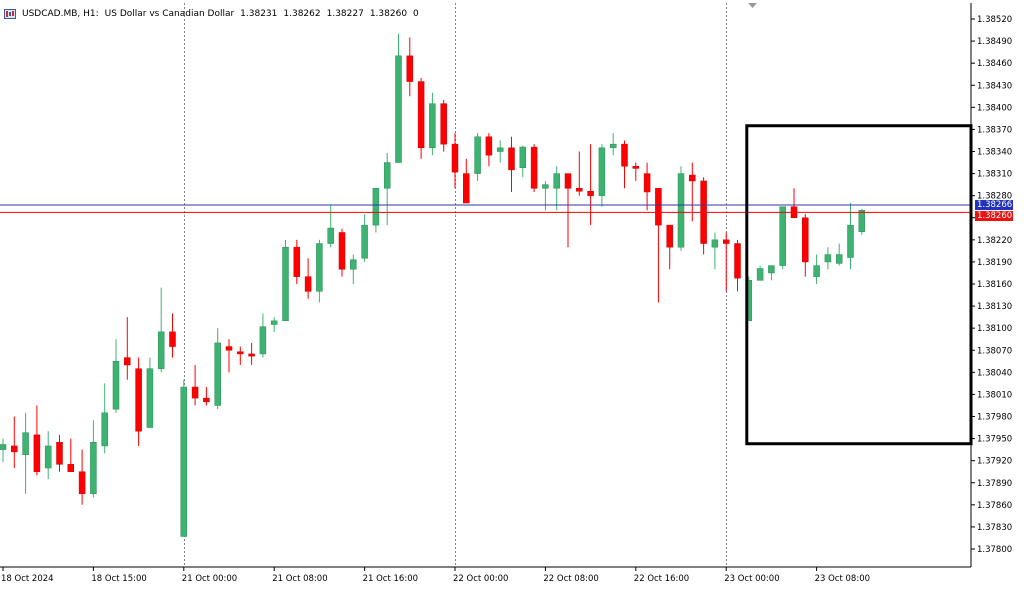  Describe the element at coordinates (994, 20) in the screenshot. I see `price-tick-label: 1.38520` at that location.